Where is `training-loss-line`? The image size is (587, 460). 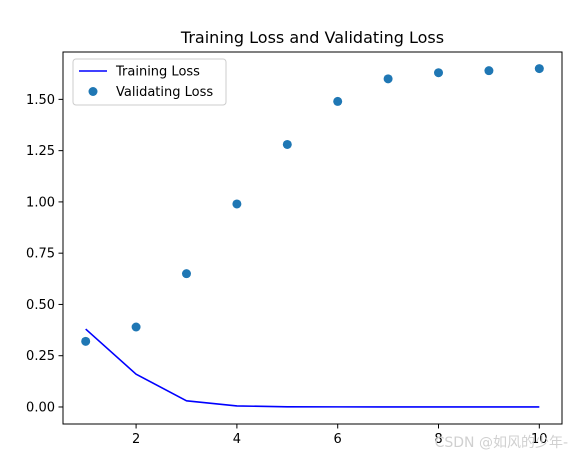 training-loss-line is located at coordinates (312, 368).